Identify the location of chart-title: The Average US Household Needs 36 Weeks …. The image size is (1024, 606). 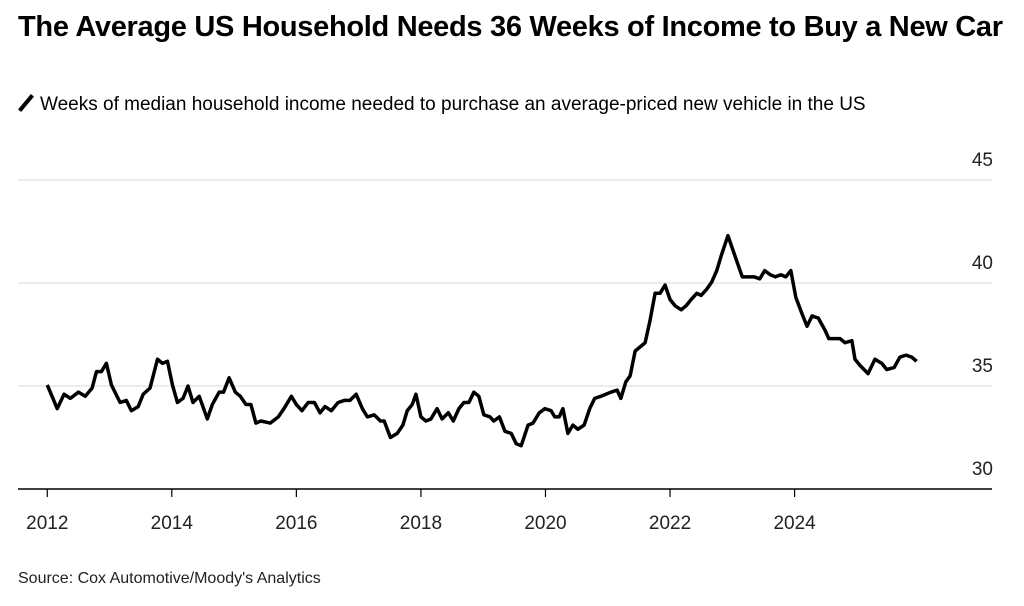
(510, 27).